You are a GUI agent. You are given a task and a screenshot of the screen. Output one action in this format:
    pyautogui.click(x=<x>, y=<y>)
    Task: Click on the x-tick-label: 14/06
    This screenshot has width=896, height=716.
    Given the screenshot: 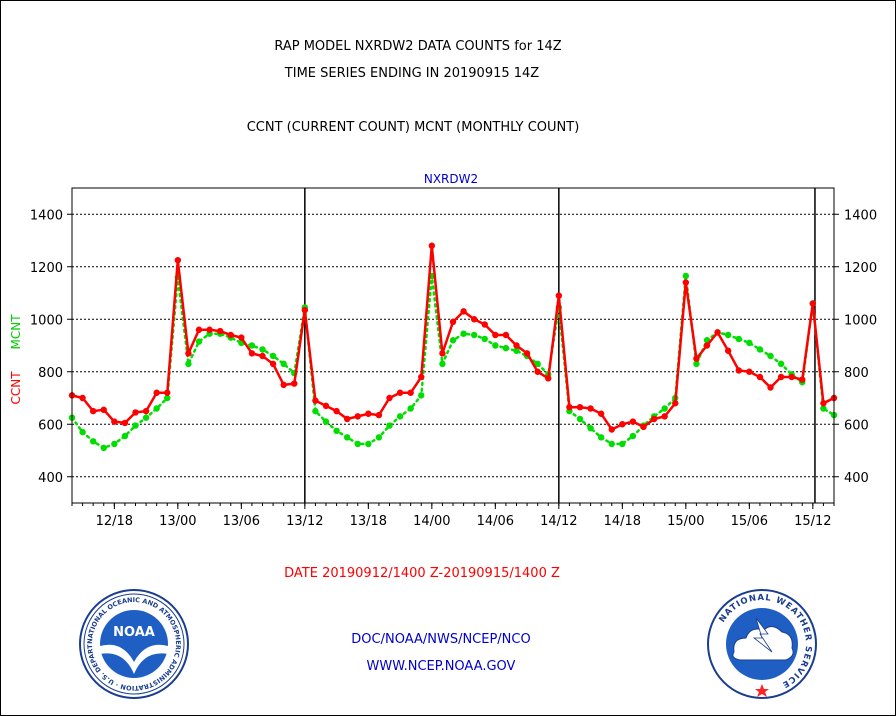 What is the action you would take?
    pyautogui.click(x=495, y=521)
    